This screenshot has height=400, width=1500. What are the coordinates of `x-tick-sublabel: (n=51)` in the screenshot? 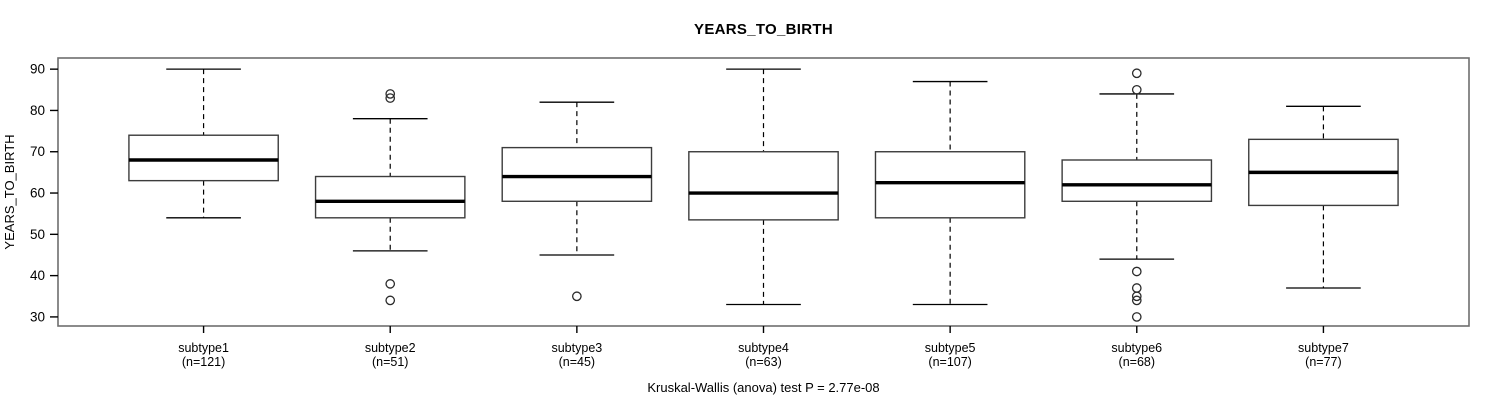 It's located at (390, 362).